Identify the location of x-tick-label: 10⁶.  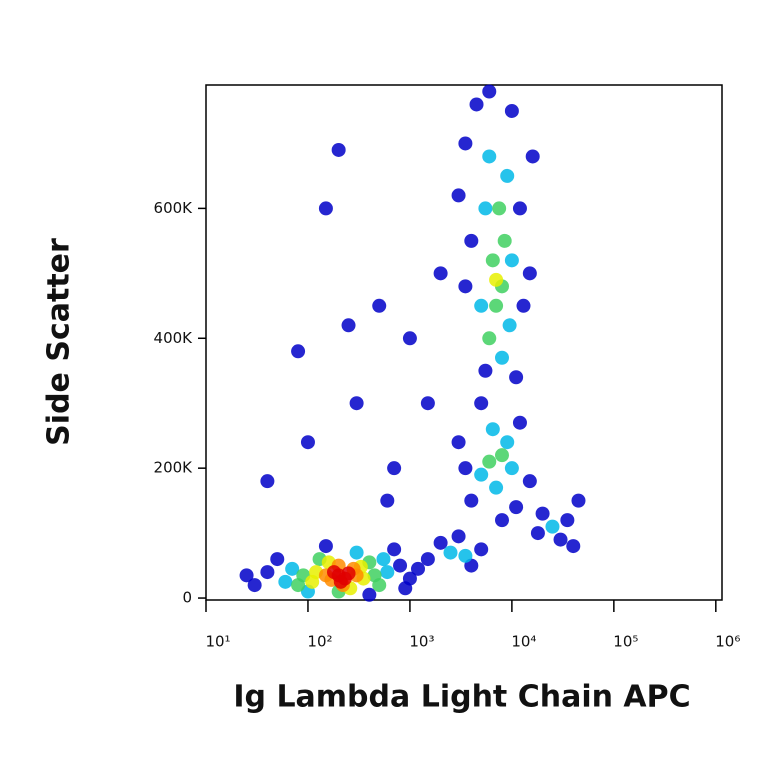
(727, 642).